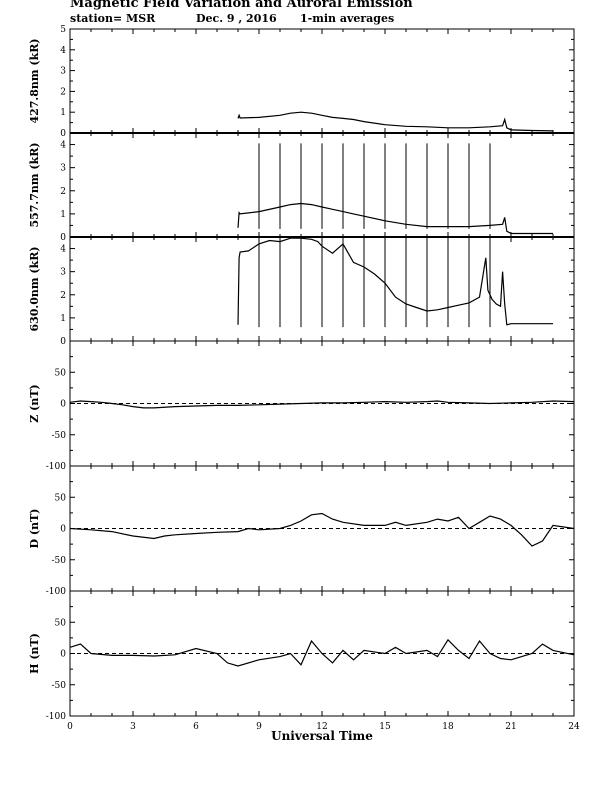  Describe the element at coordinates (34, 403) in the screenshot. I see `panel-3-ylabel: Z (nT)` at that location.